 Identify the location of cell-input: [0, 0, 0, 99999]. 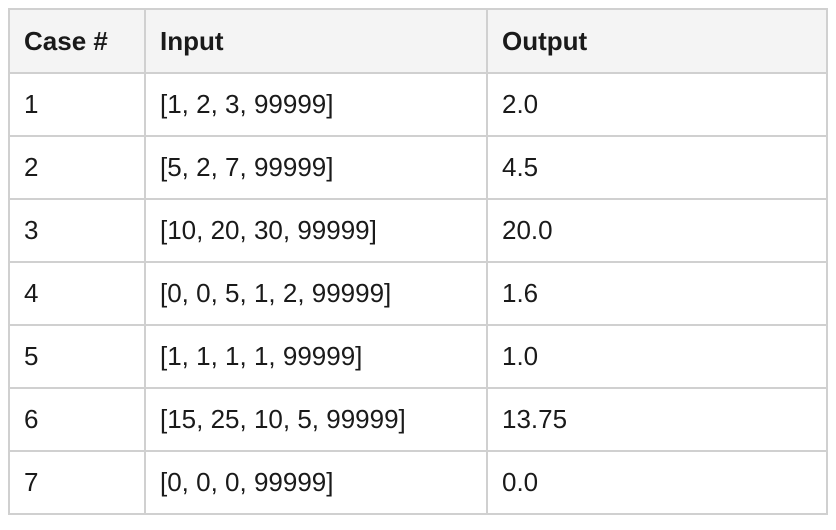
(316, 482).